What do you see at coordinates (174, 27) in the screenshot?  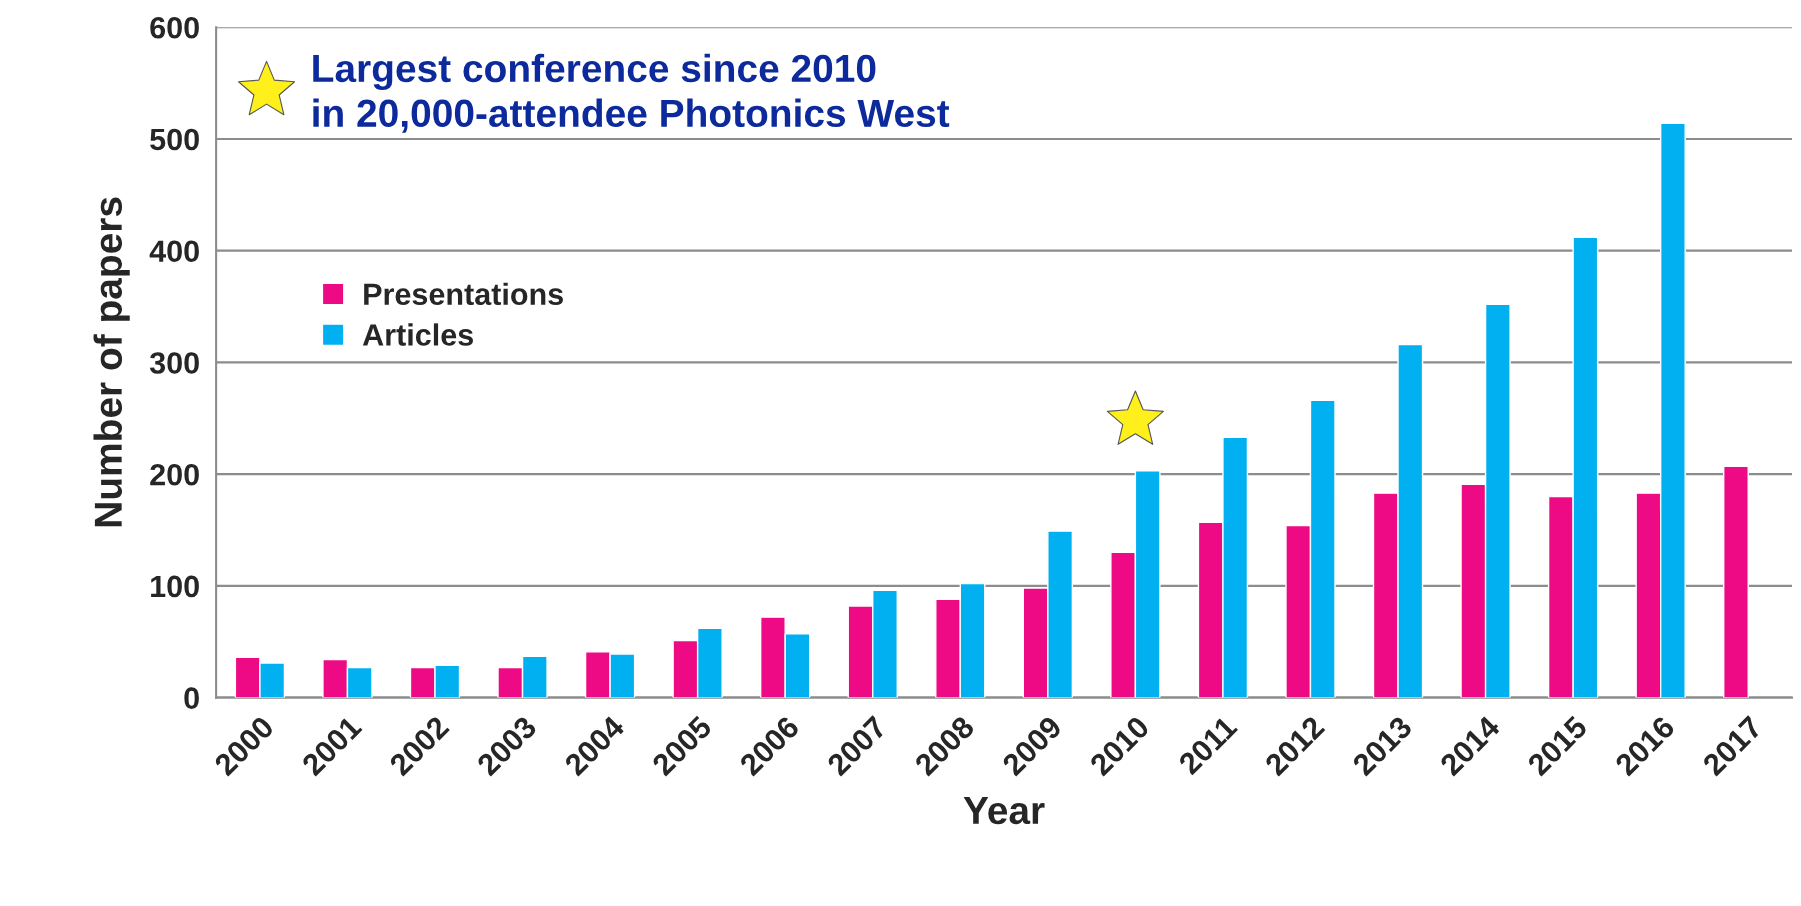 I see `y-tick-label: 600` at bounding box center [174, 27].